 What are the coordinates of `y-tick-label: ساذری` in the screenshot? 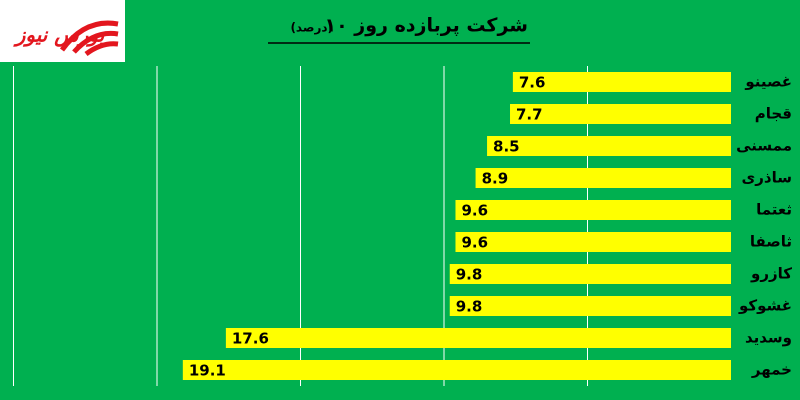 It's located at (767, 178).